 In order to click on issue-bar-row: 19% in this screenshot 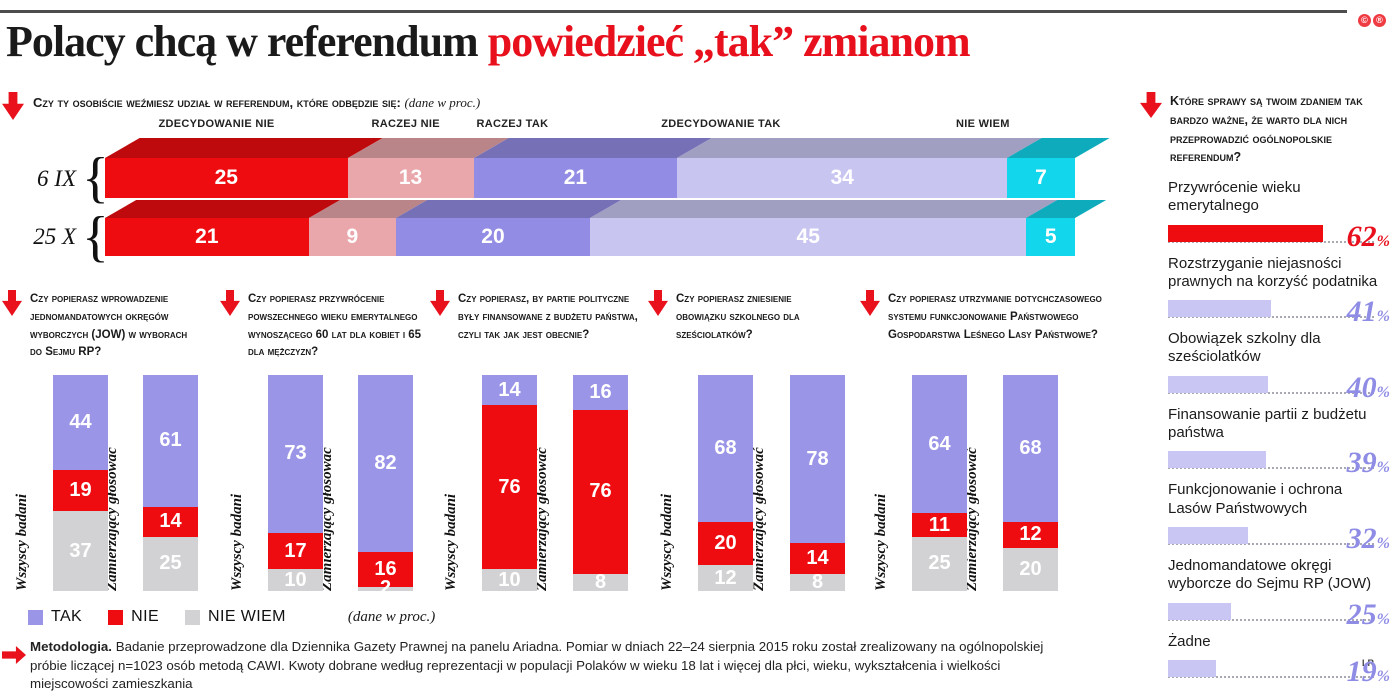, I will do `click(1279, 670)`.